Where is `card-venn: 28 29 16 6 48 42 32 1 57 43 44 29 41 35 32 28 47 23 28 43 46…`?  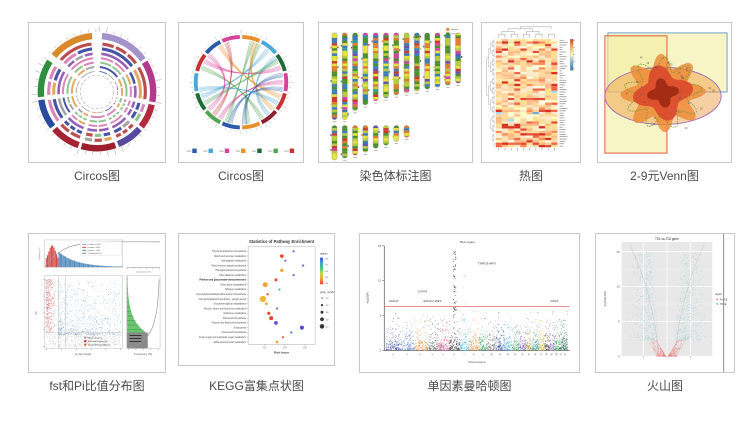
card-venn: 28 29 16 6 48 42 32 1 57 43 44 29 41 35 32 28 47 23 28 43 46… is located at coordinates (664, 103).